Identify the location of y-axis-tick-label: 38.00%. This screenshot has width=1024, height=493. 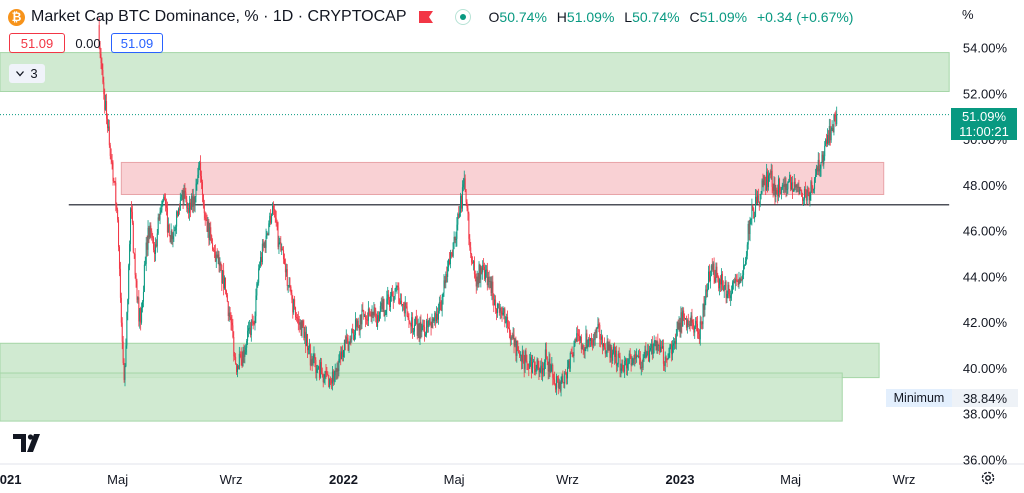
(985, 414).